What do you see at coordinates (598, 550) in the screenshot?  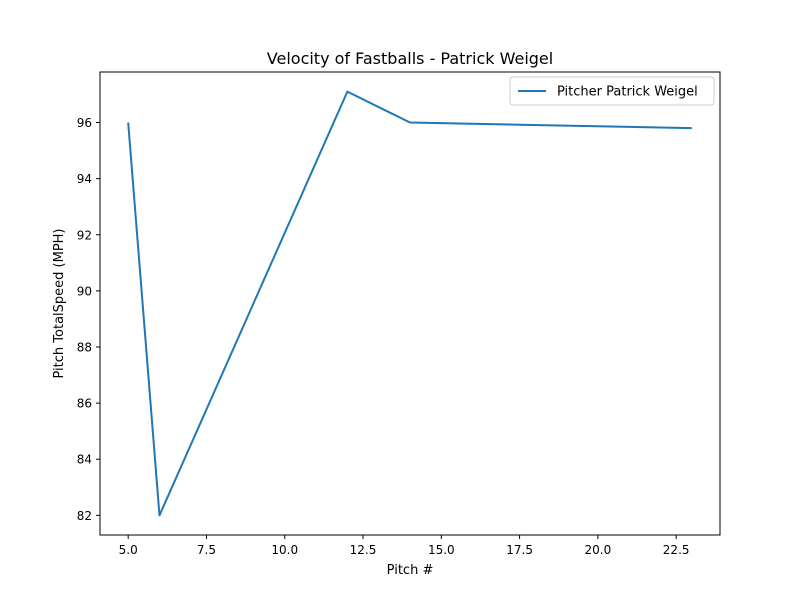 I see `x-tick-label: 20.0` at bounding box center [598, 550].